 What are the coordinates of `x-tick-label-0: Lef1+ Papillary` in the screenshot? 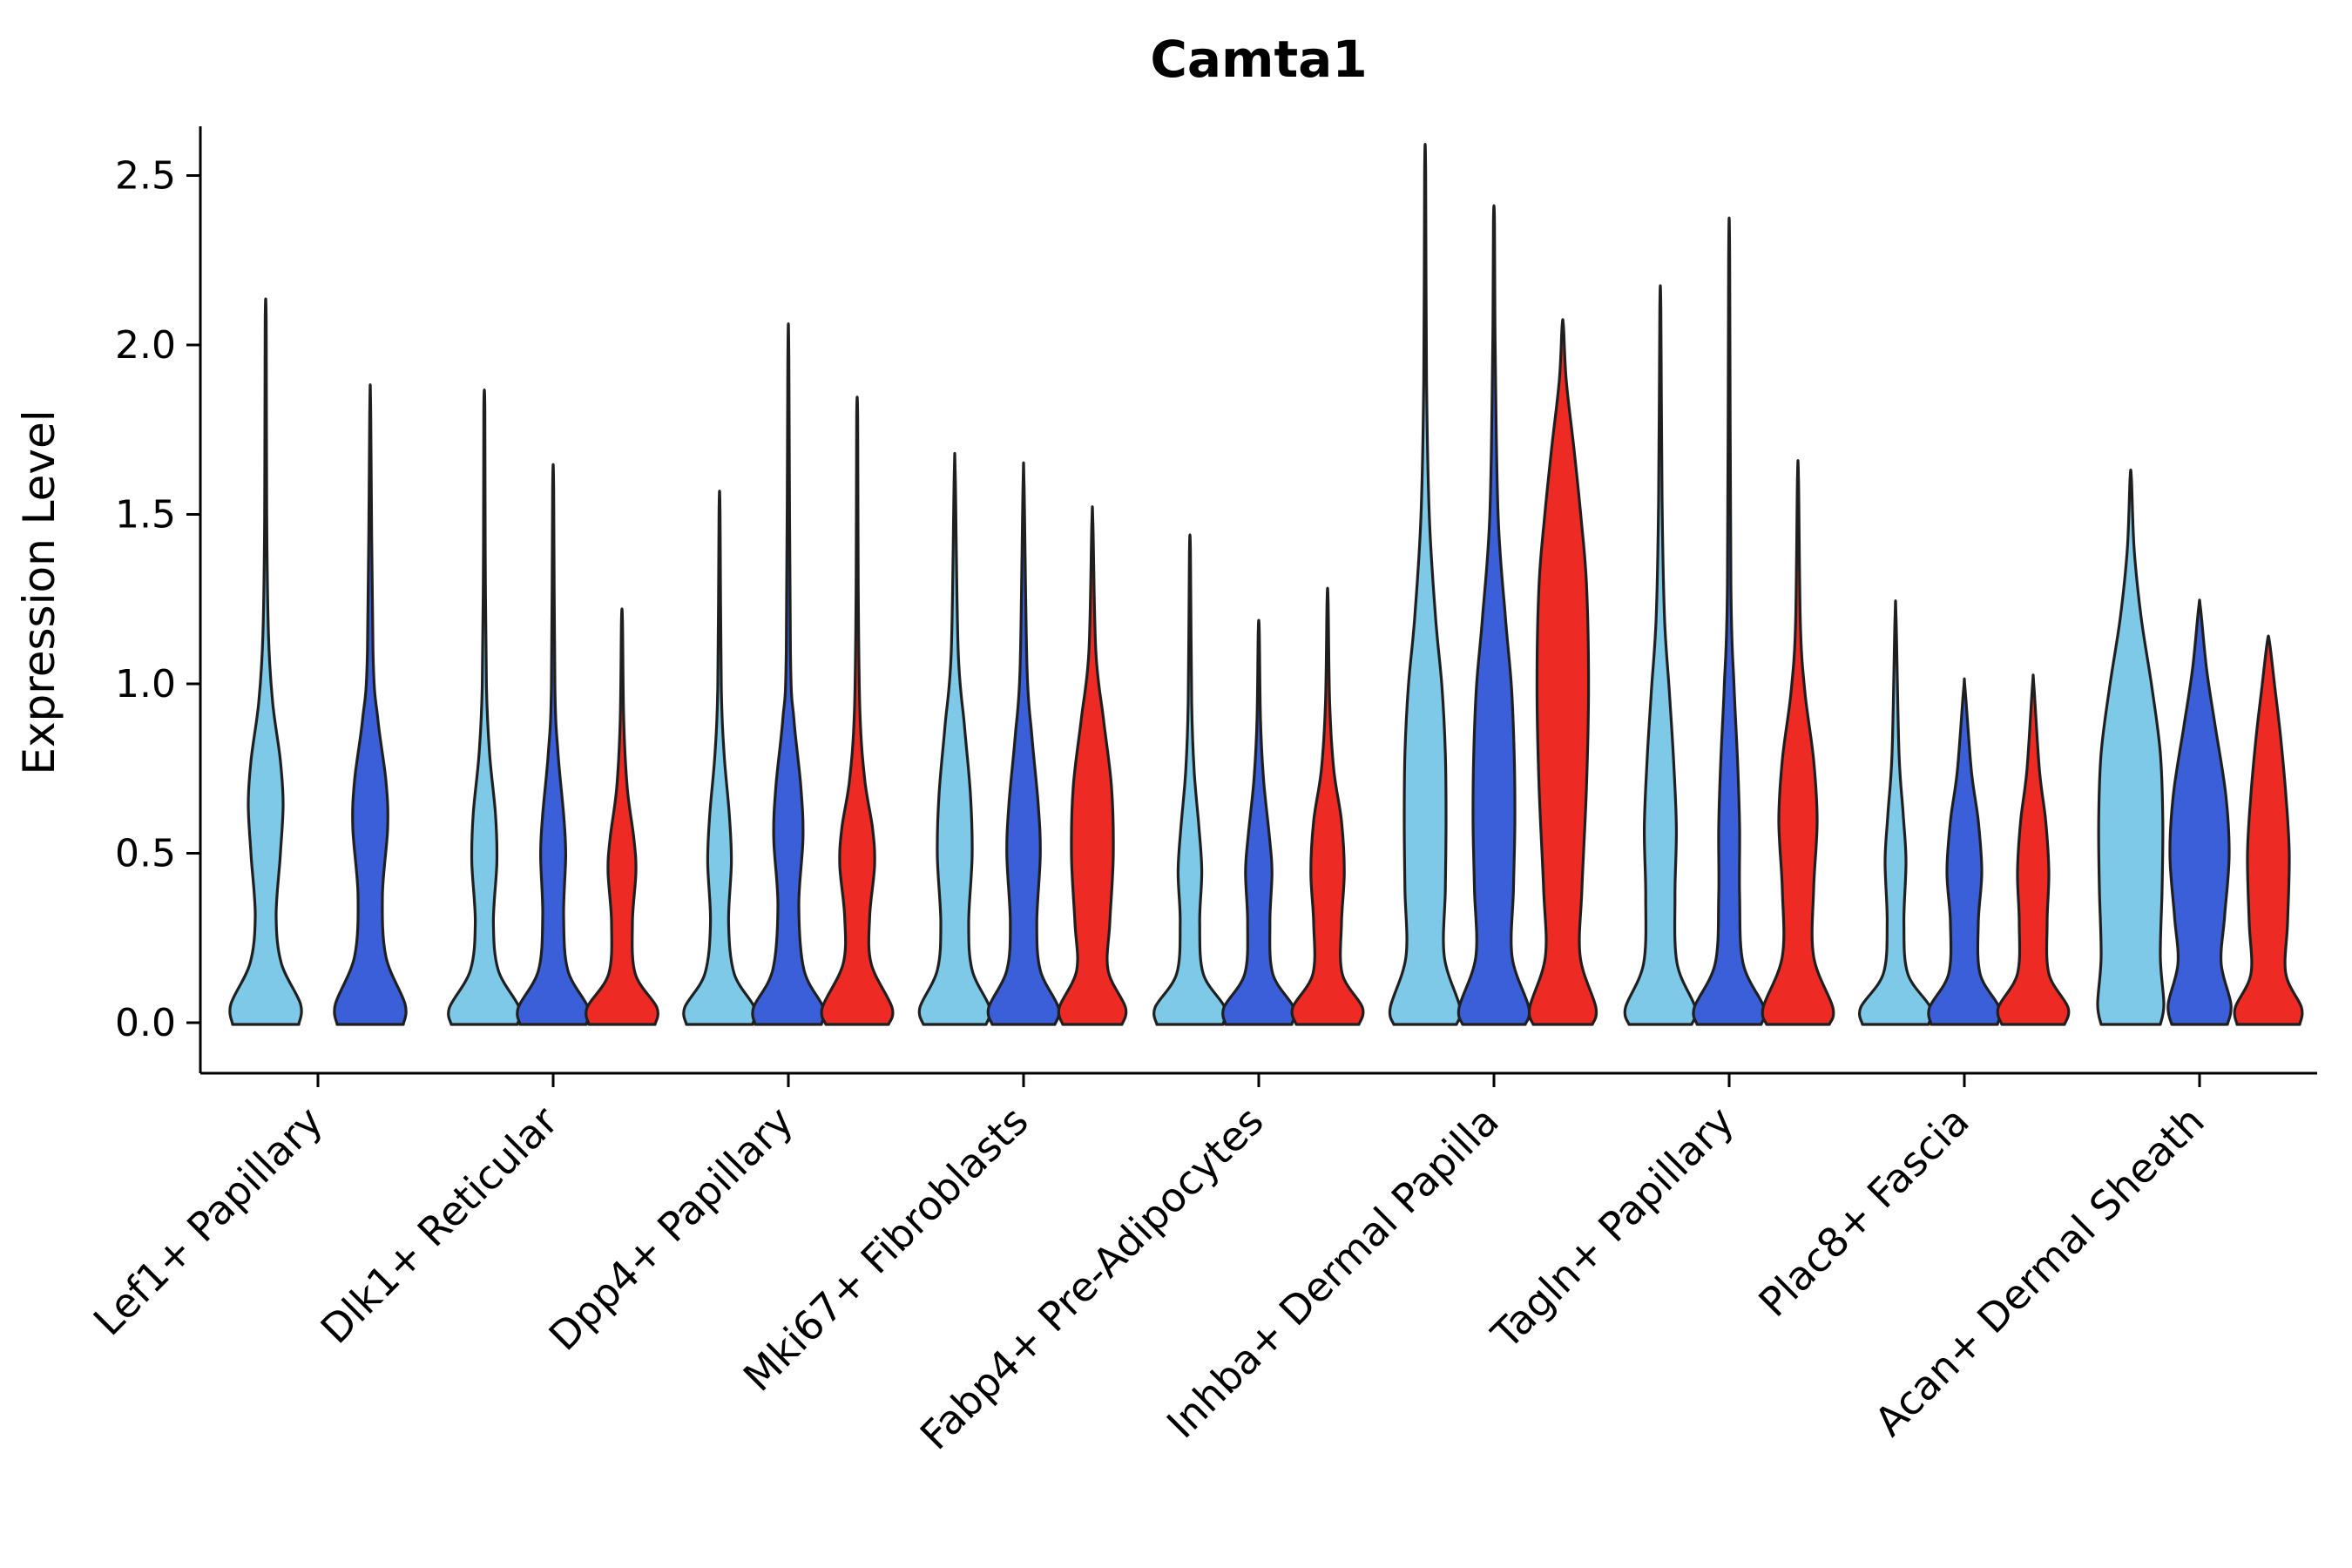 It's located at (208, 1221).